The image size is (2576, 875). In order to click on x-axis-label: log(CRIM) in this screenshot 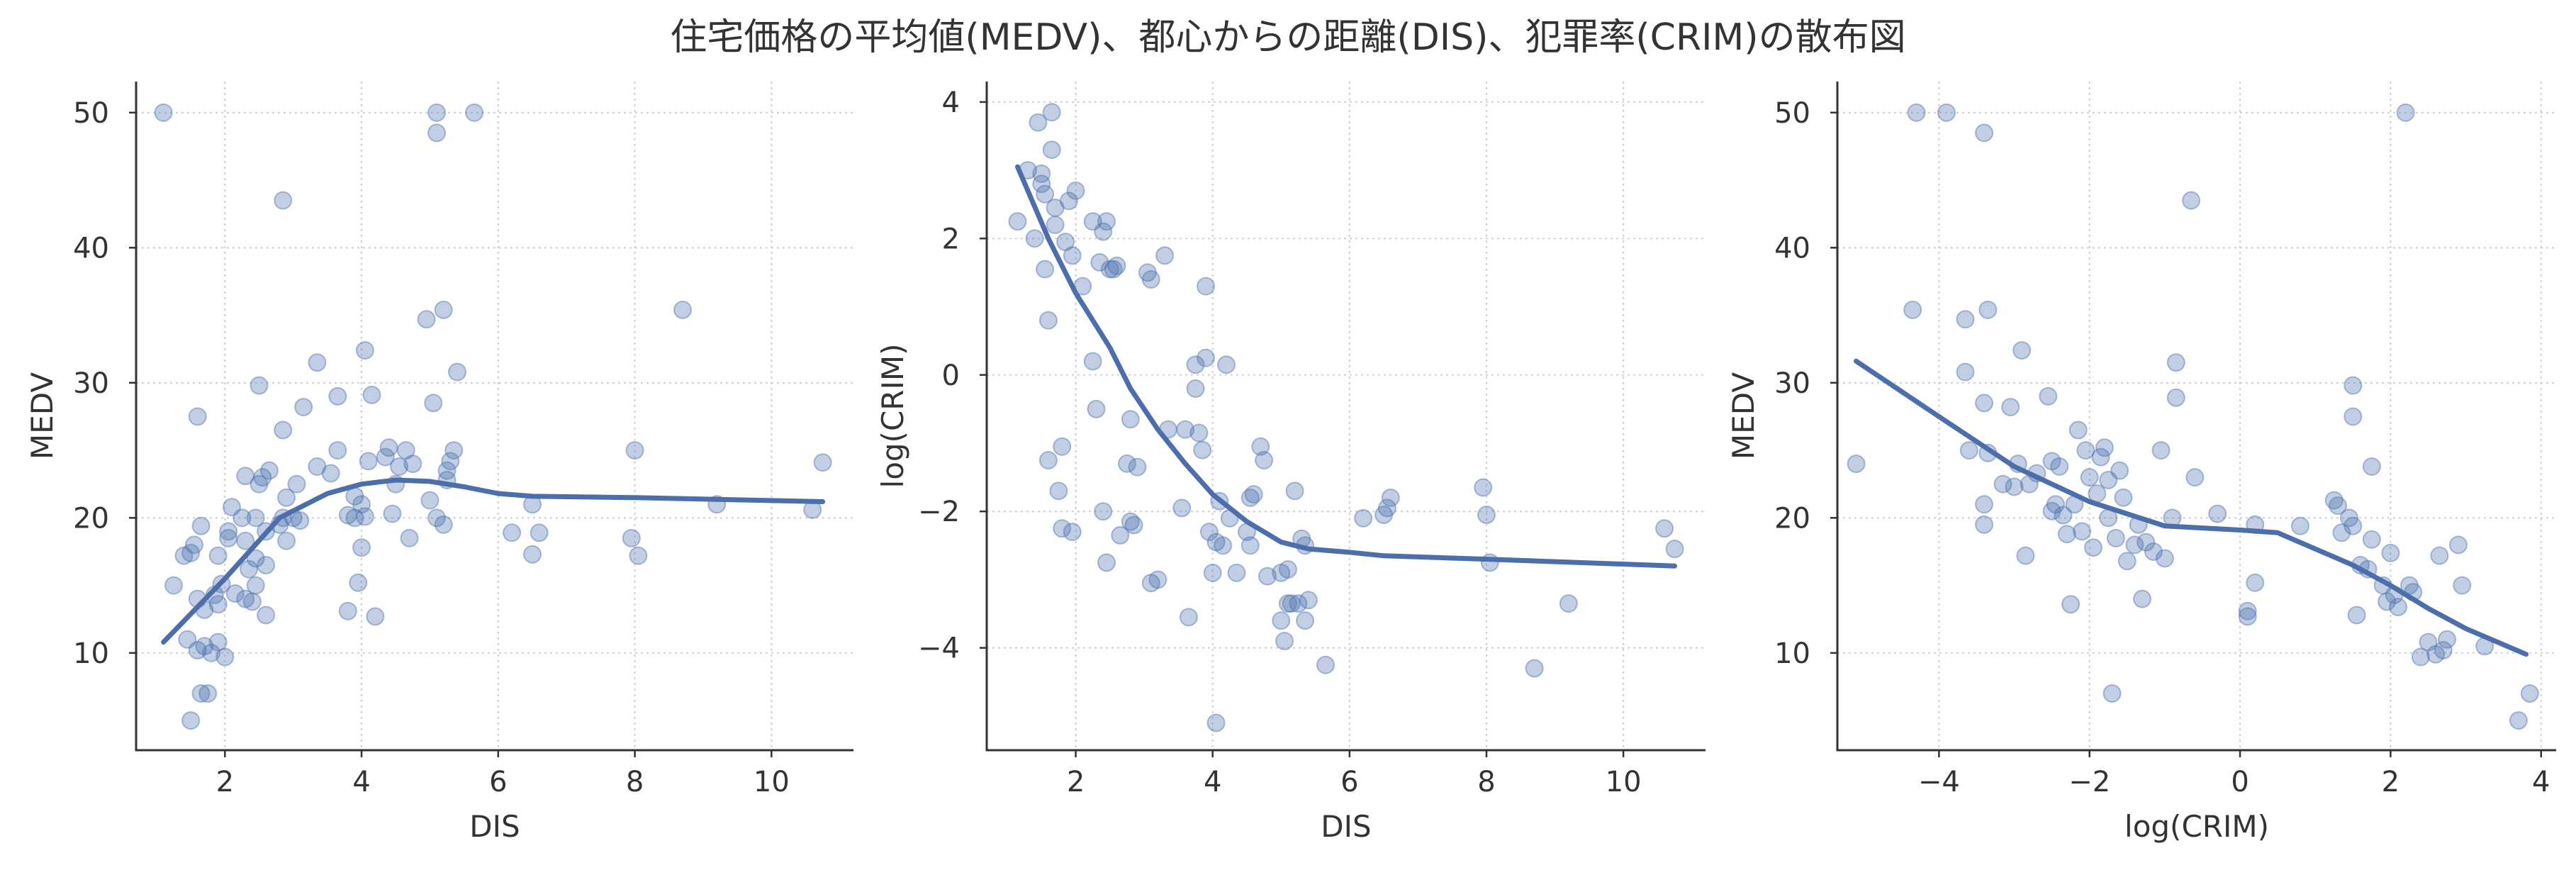, I will do `click(2197, 827)`.